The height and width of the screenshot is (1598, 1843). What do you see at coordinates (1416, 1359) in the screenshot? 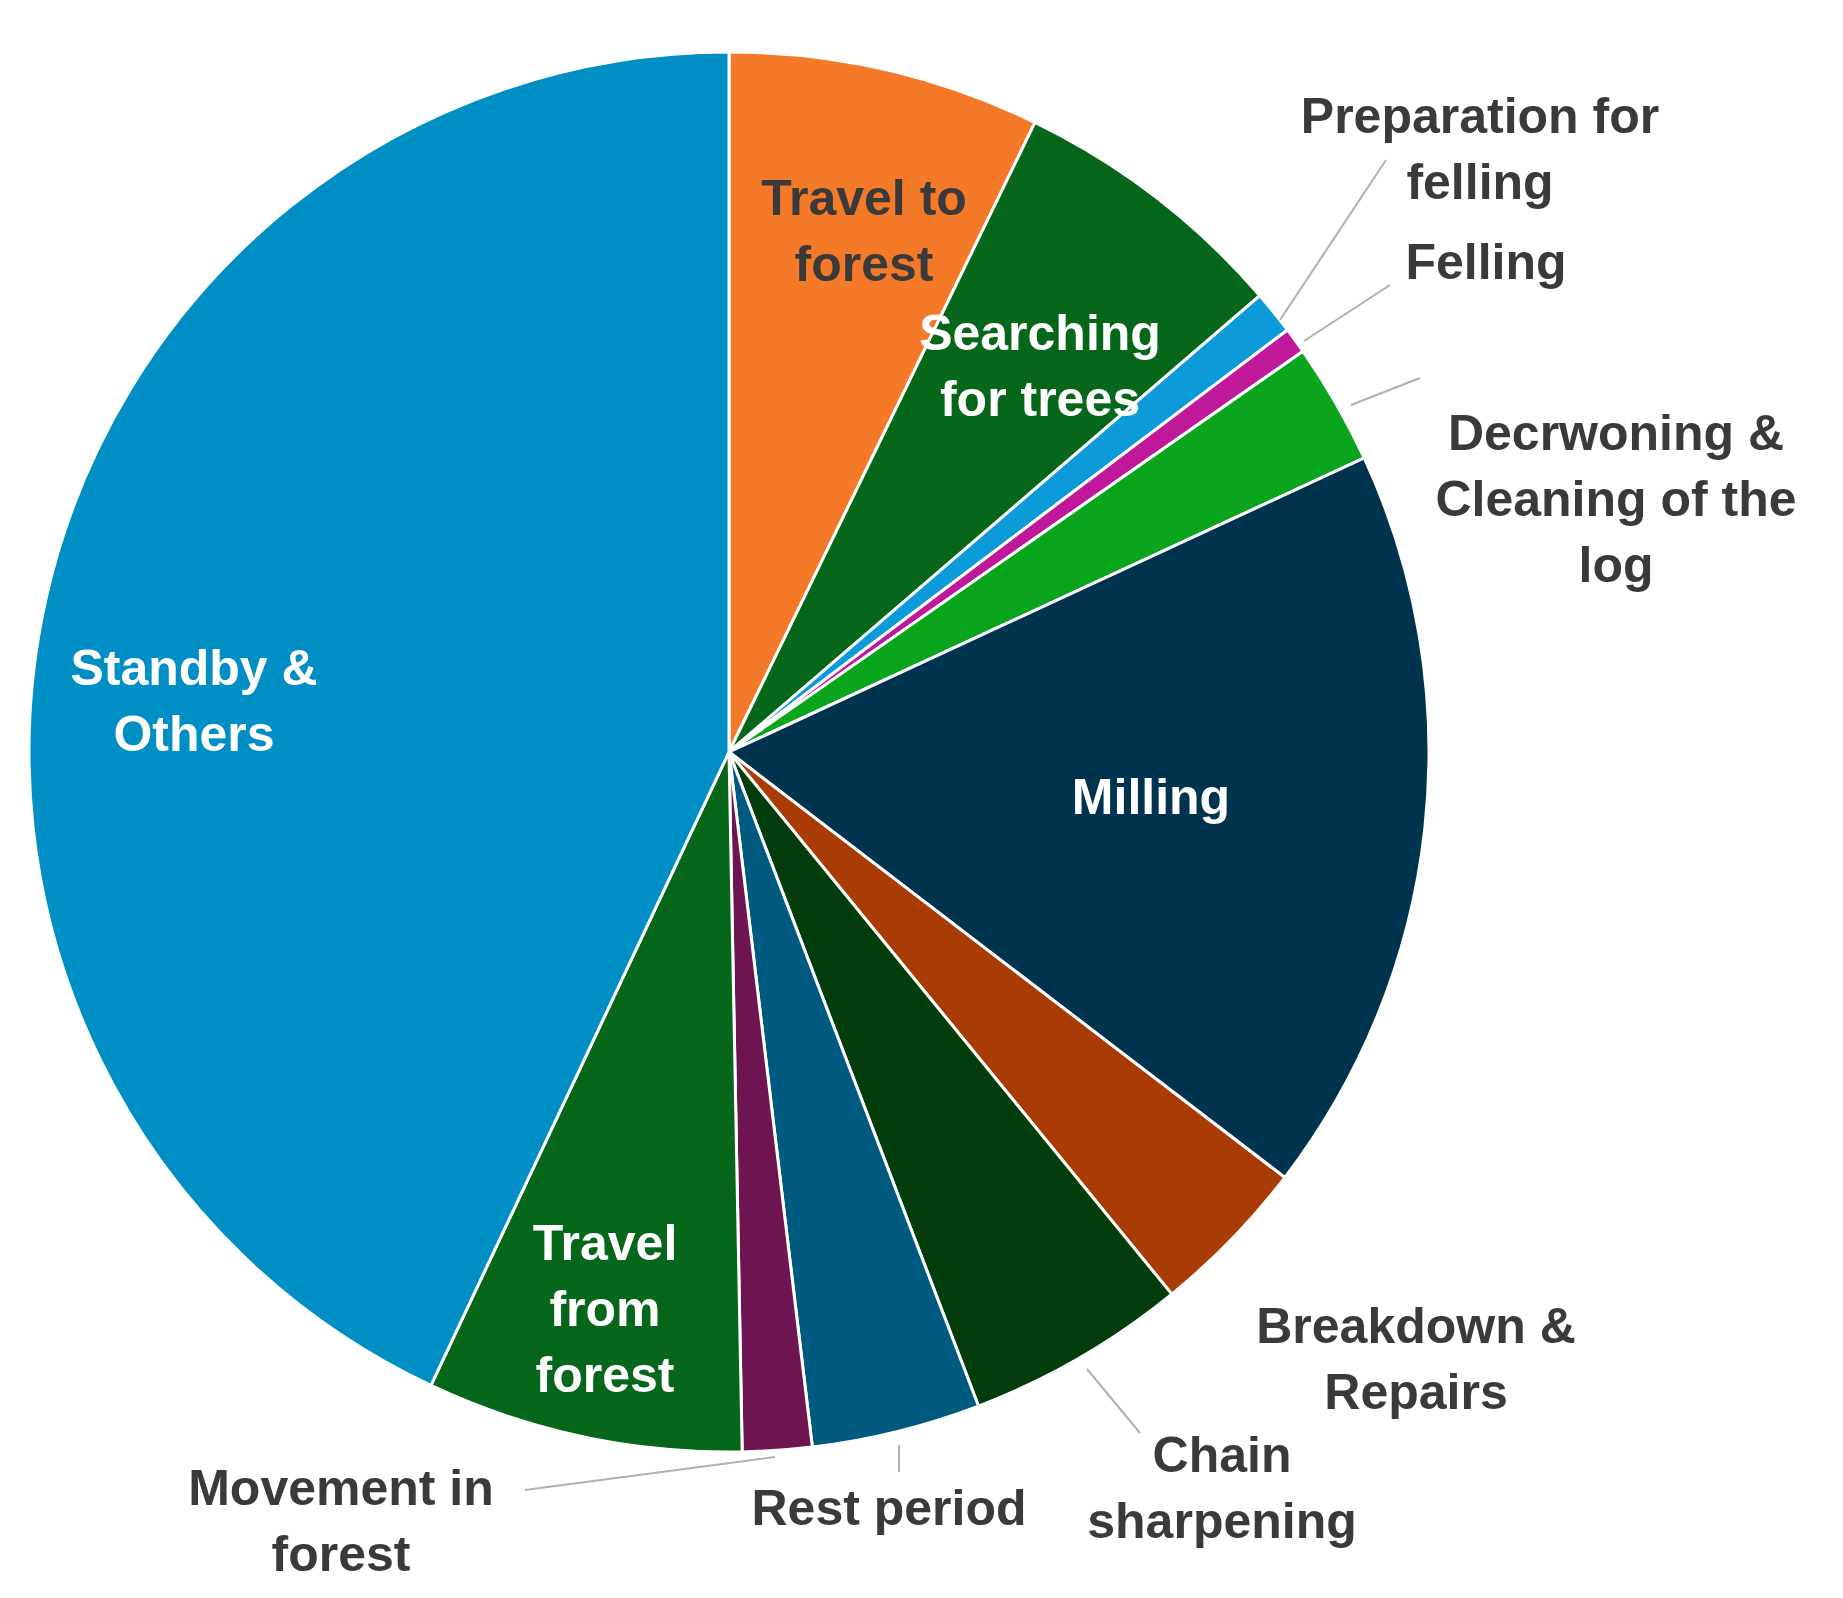
I see `slice-label: Breakdown & Repairs` at bounding box center [1416, 1359].